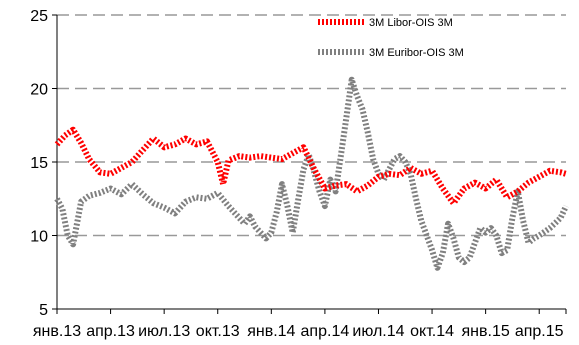 This screenshot has width=579, height=345. What do you see at coordinates (110, 331) in the screenshot?
I see `x-tick-label: апр.13` at bounding box center [110, 331].